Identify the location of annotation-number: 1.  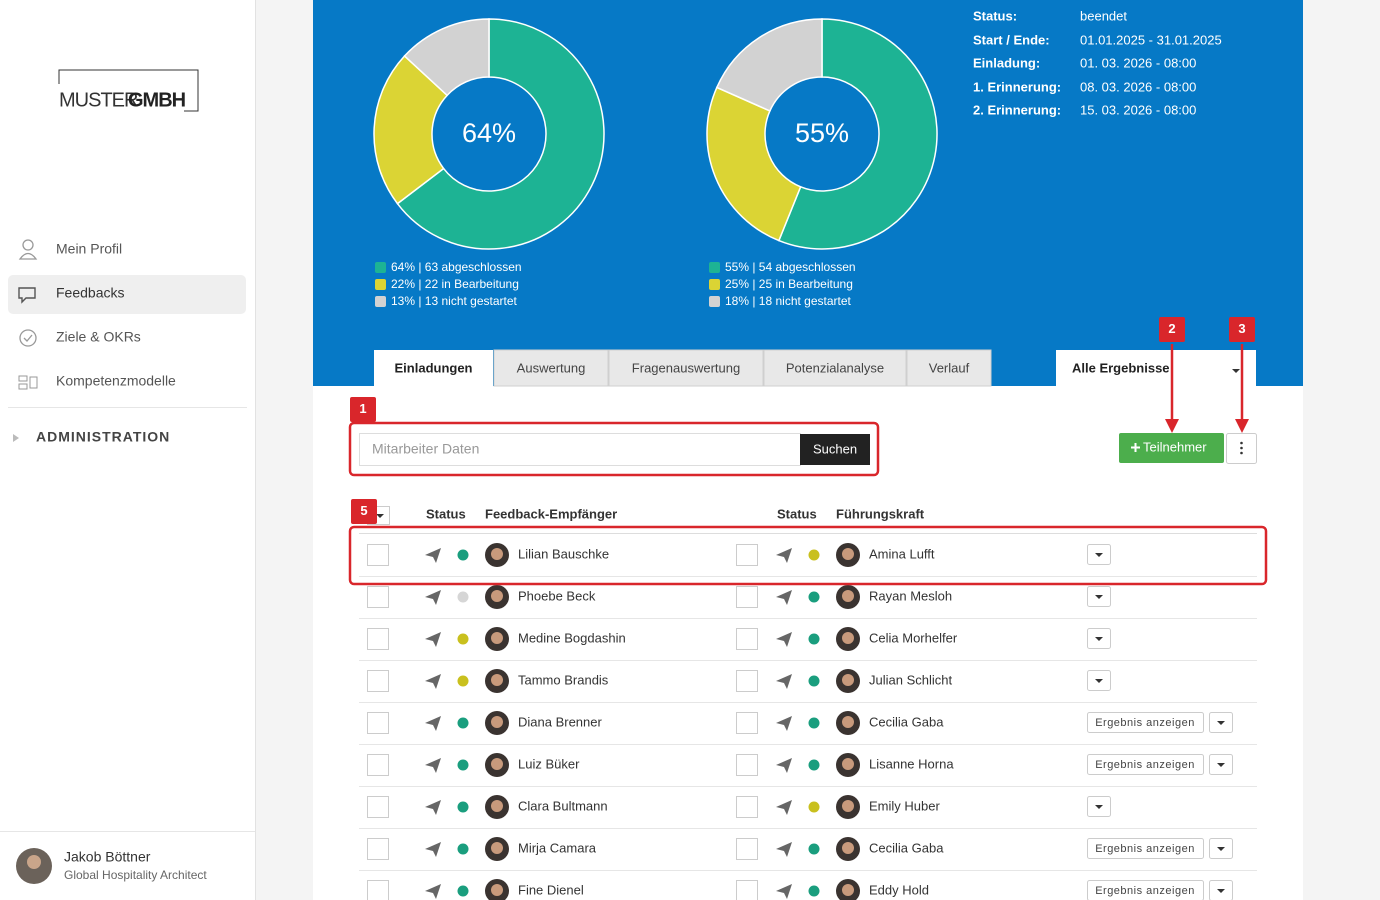
(362, 408).